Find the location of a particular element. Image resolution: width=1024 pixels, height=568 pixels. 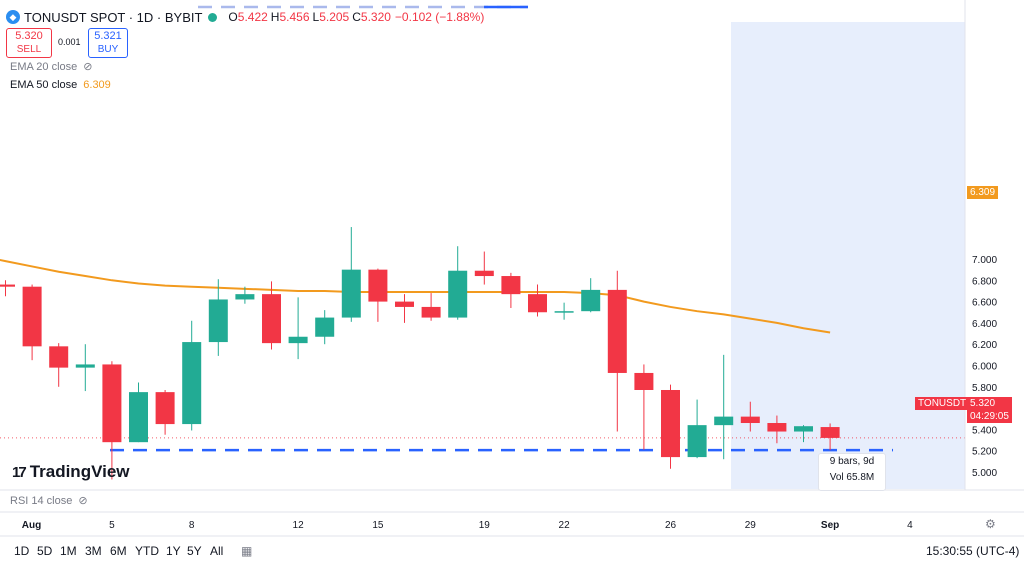

sell-button: 5.320 SELL is located at coordinates (29, 43).